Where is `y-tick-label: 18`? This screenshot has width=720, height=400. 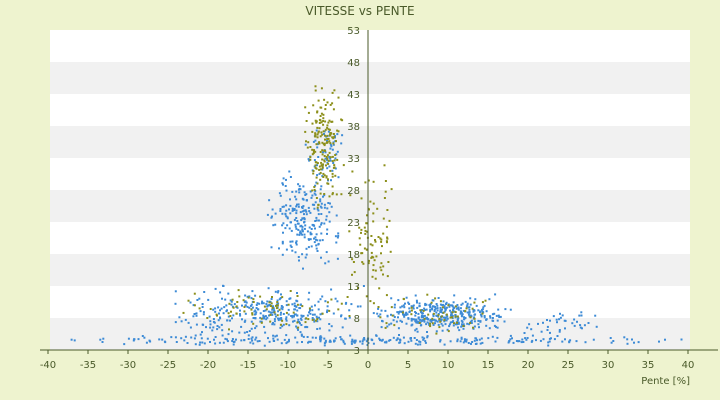 y-tick-label: 18 is located at coordinates (353, 255).